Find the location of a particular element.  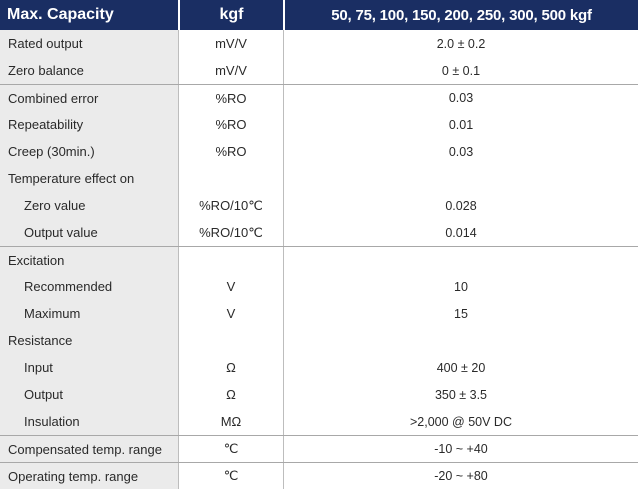

row-label: Creep (30min.) is located at coordinates (89, 151).